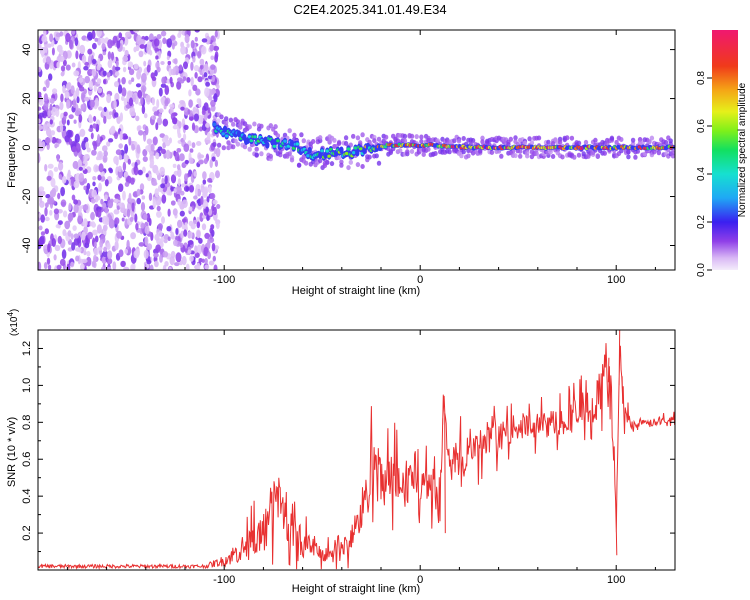 This screenshot has height=600, width=750. What do you see at coordinates (616, 580) in the screenshot?
I see `snr-x-tick-label: 100` at bounding box center [616, 580].